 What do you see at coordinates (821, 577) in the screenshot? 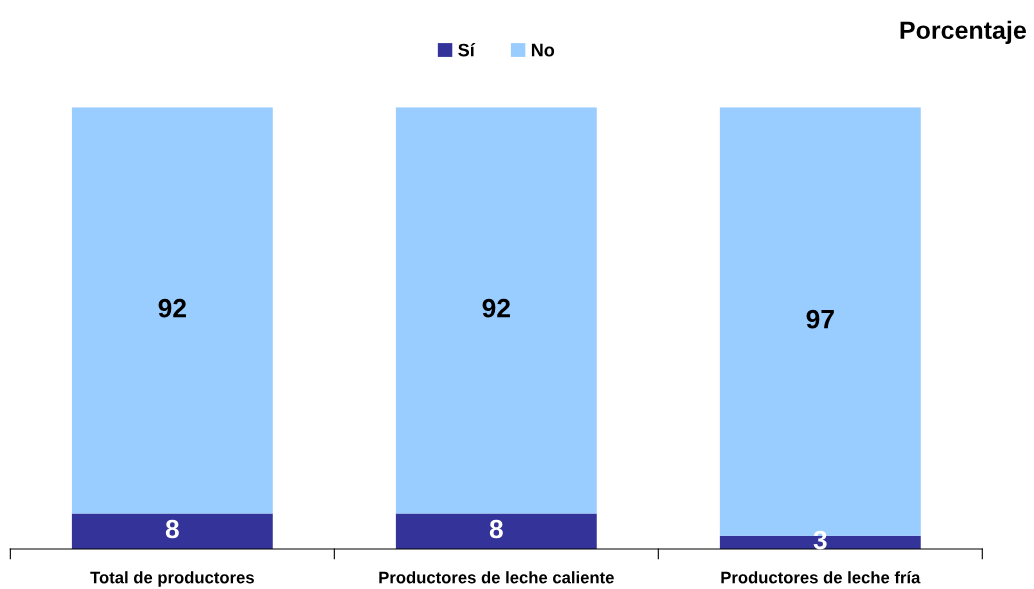
I see `x-tick-label: Productores de leche fría` at bounding box center [821, 577].